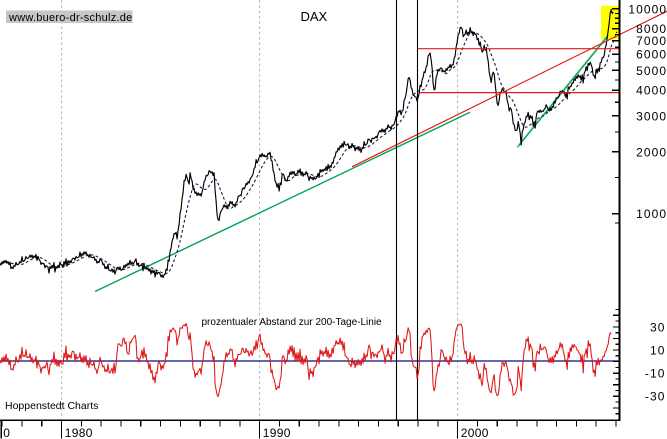 Image resolution: width=667 pixels, height=439 pixels. I want to click on svg-text: -10, so click(655, 374).